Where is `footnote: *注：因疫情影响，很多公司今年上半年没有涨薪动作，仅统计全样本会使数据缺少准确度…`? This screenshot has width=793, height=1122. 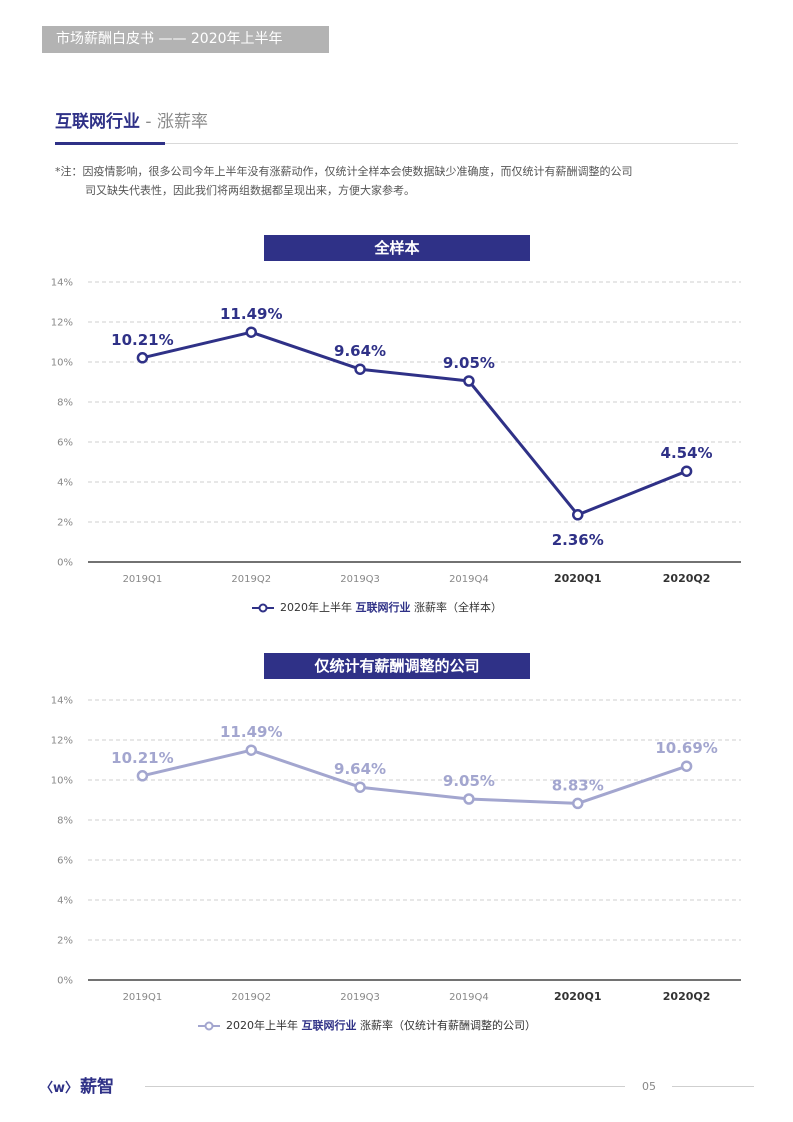 footnote: *注：因疫情影响，很多公司今年上半年没有涨薪动作，仅统计全样本会使数据缺少准确度… is located at coordinates (400, 181).